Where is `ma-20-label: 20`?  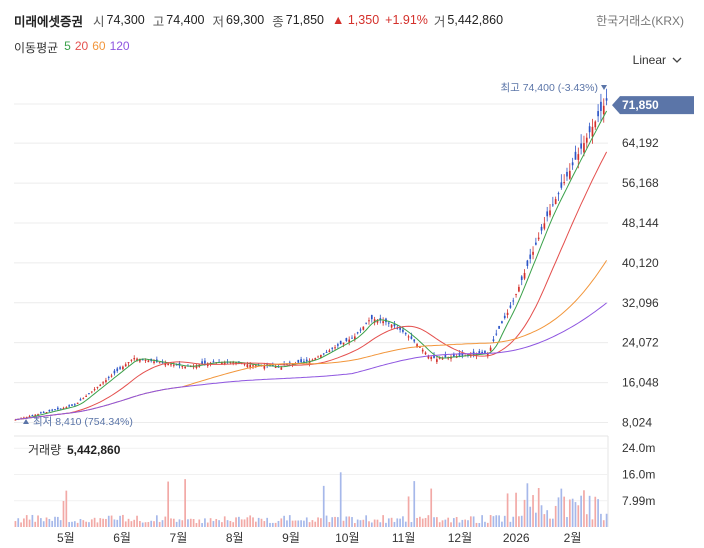 ma-20-label: 20 is located at coordinates (81, 46).